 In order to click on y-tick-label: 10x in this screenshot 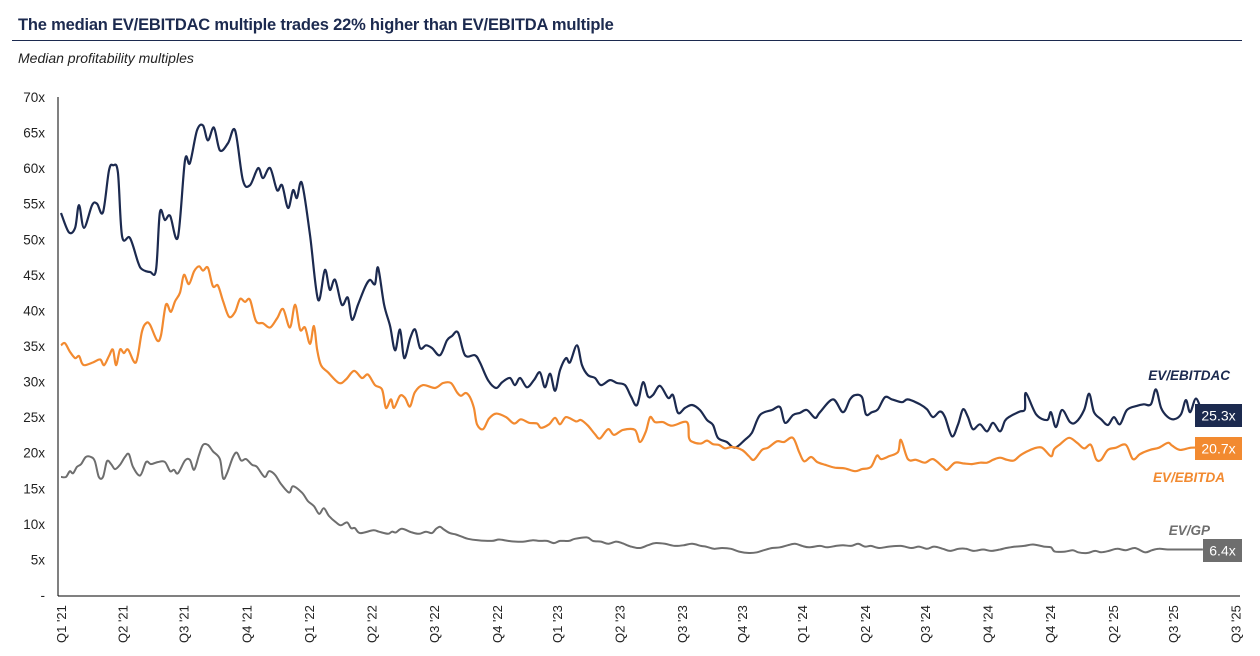, I will do `click(34, 524)`.